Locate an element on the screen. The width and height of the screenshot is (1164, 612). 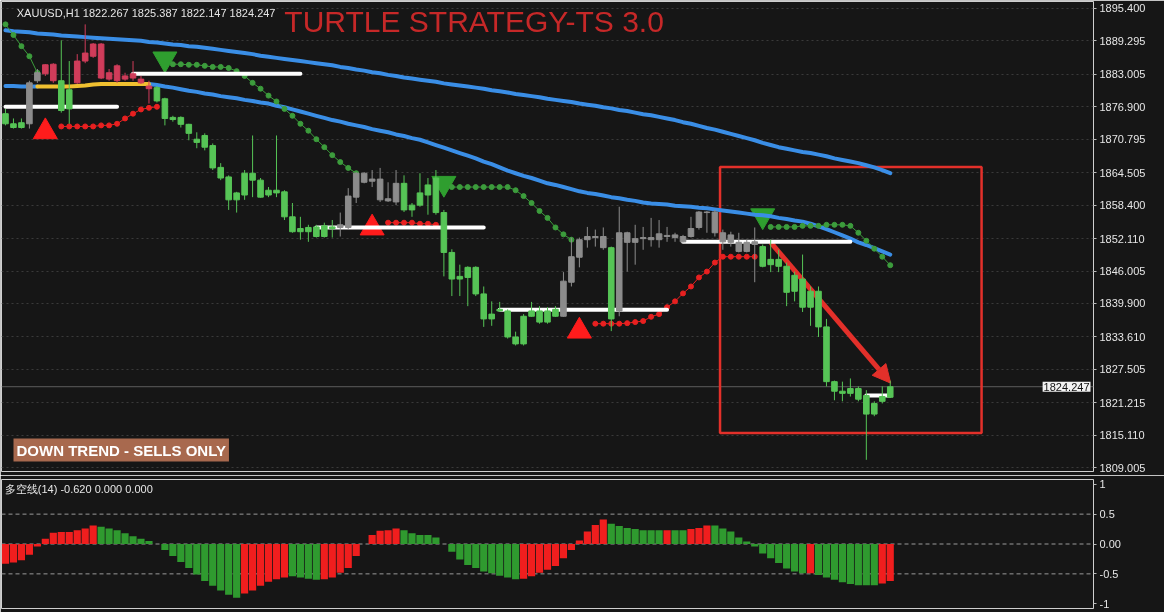
y-tick-label: 1815.110 is located at coordinates (1122, 435).